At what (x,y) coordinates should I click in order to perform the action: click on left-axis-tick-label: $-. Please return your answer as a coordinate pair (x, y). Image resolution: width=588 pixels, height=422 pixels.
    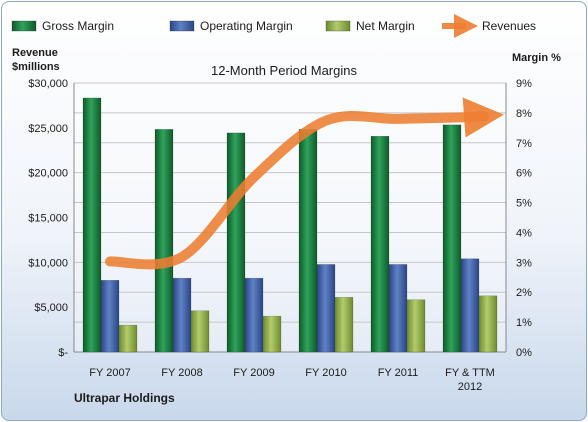
    Looking at the image, I should click on (63, 353).